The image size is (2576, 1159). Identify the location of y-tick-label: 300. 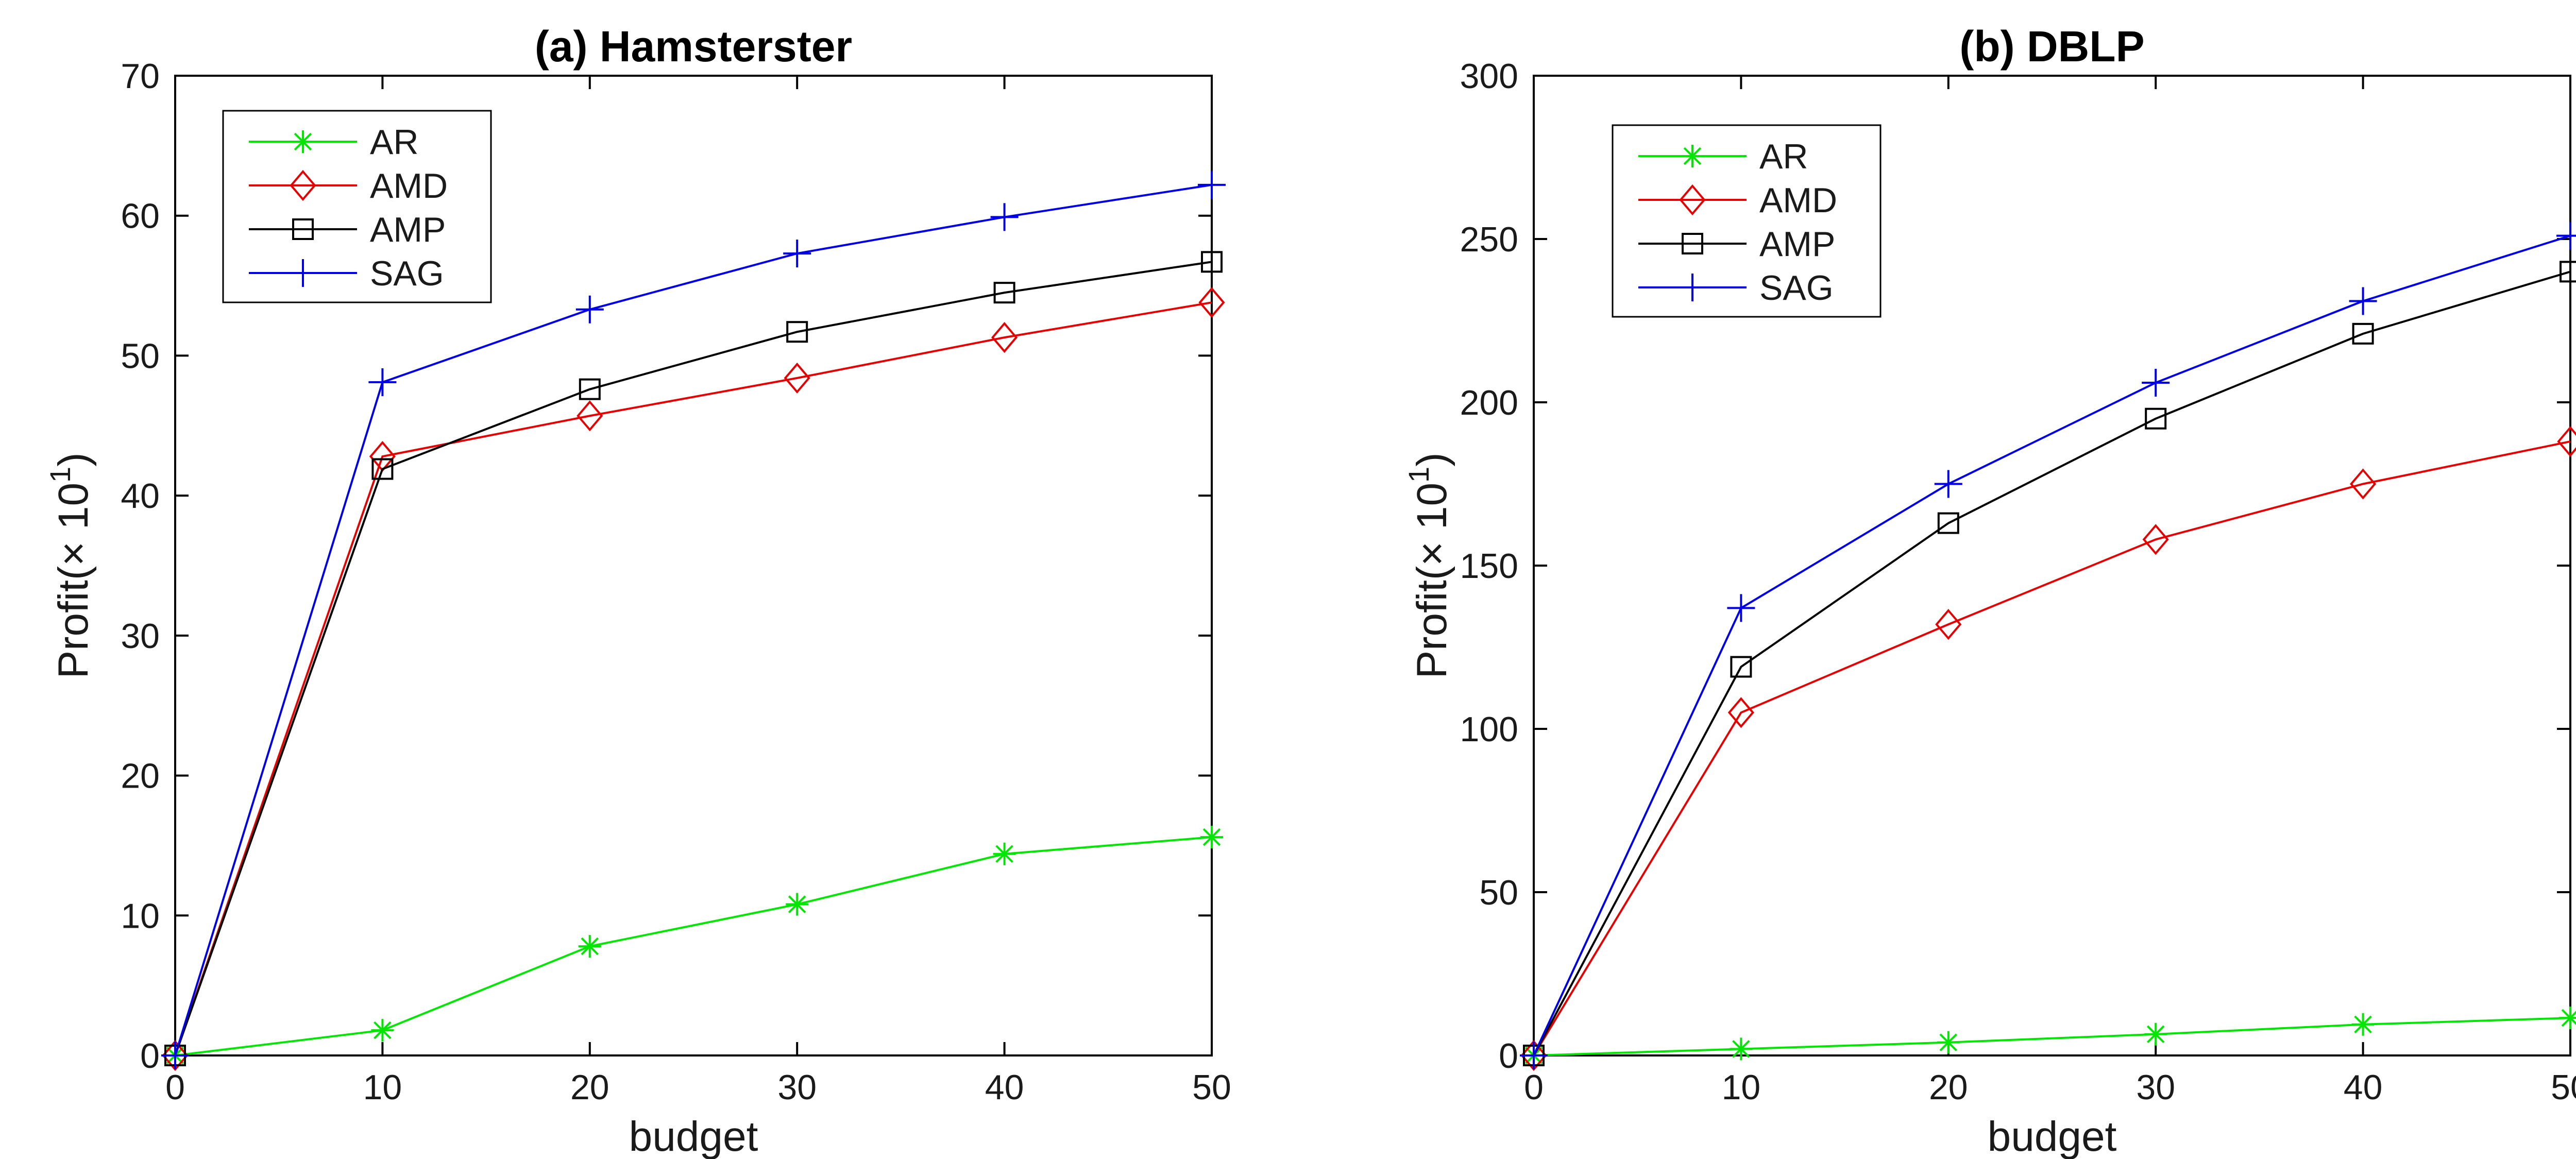
(1489, 76).